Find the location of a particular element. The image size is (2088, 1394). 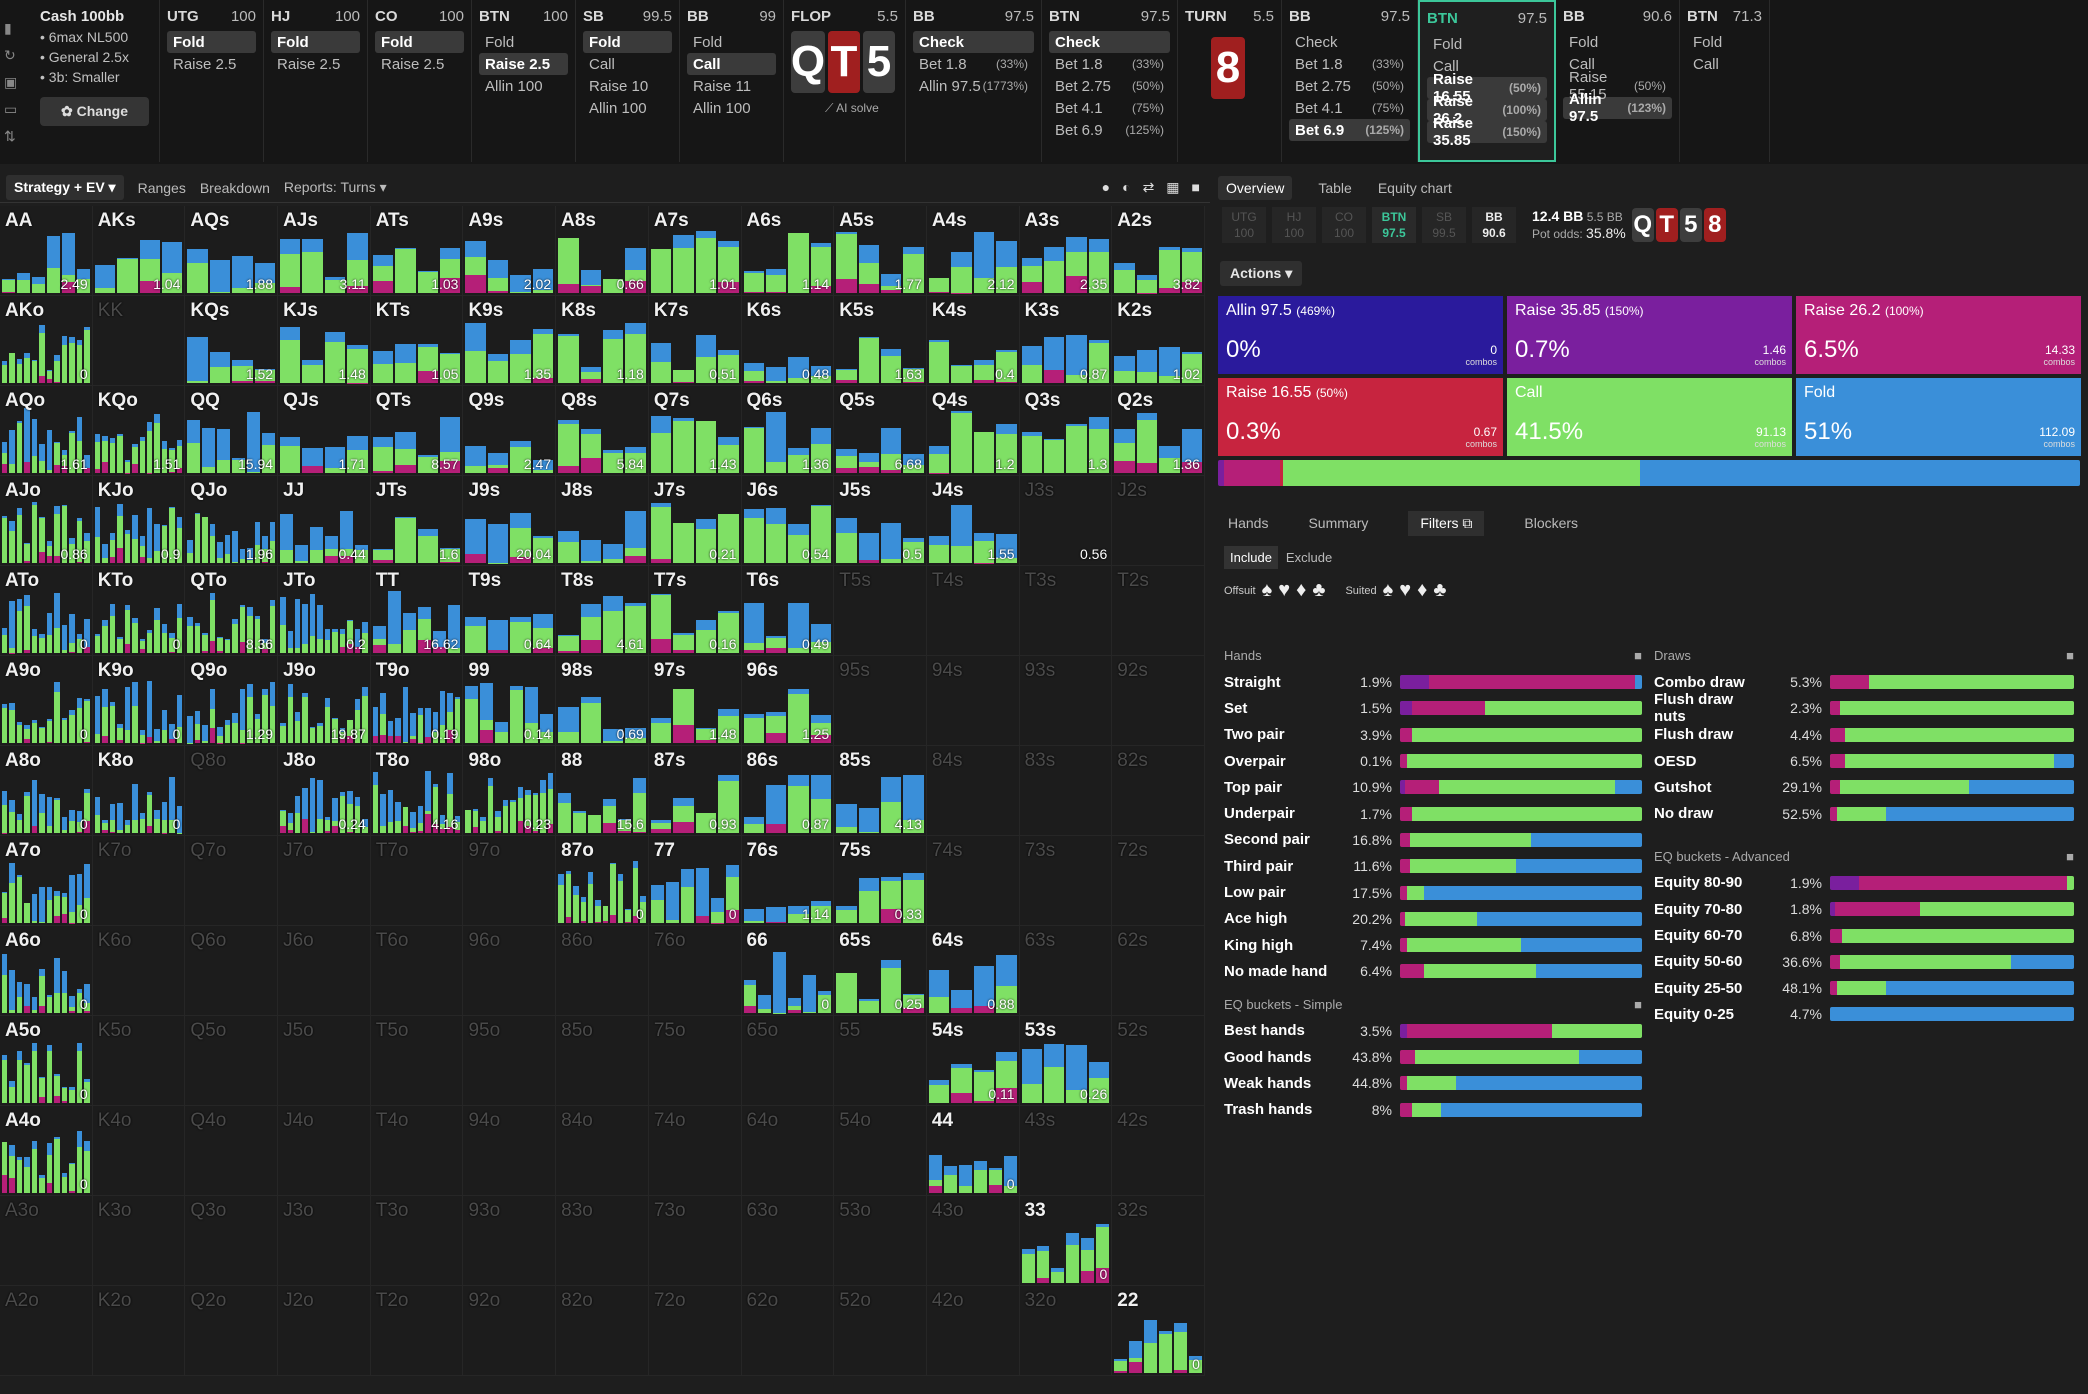

action-option: Raise 35.85 (150%) is located at coordinates (1487, 132).